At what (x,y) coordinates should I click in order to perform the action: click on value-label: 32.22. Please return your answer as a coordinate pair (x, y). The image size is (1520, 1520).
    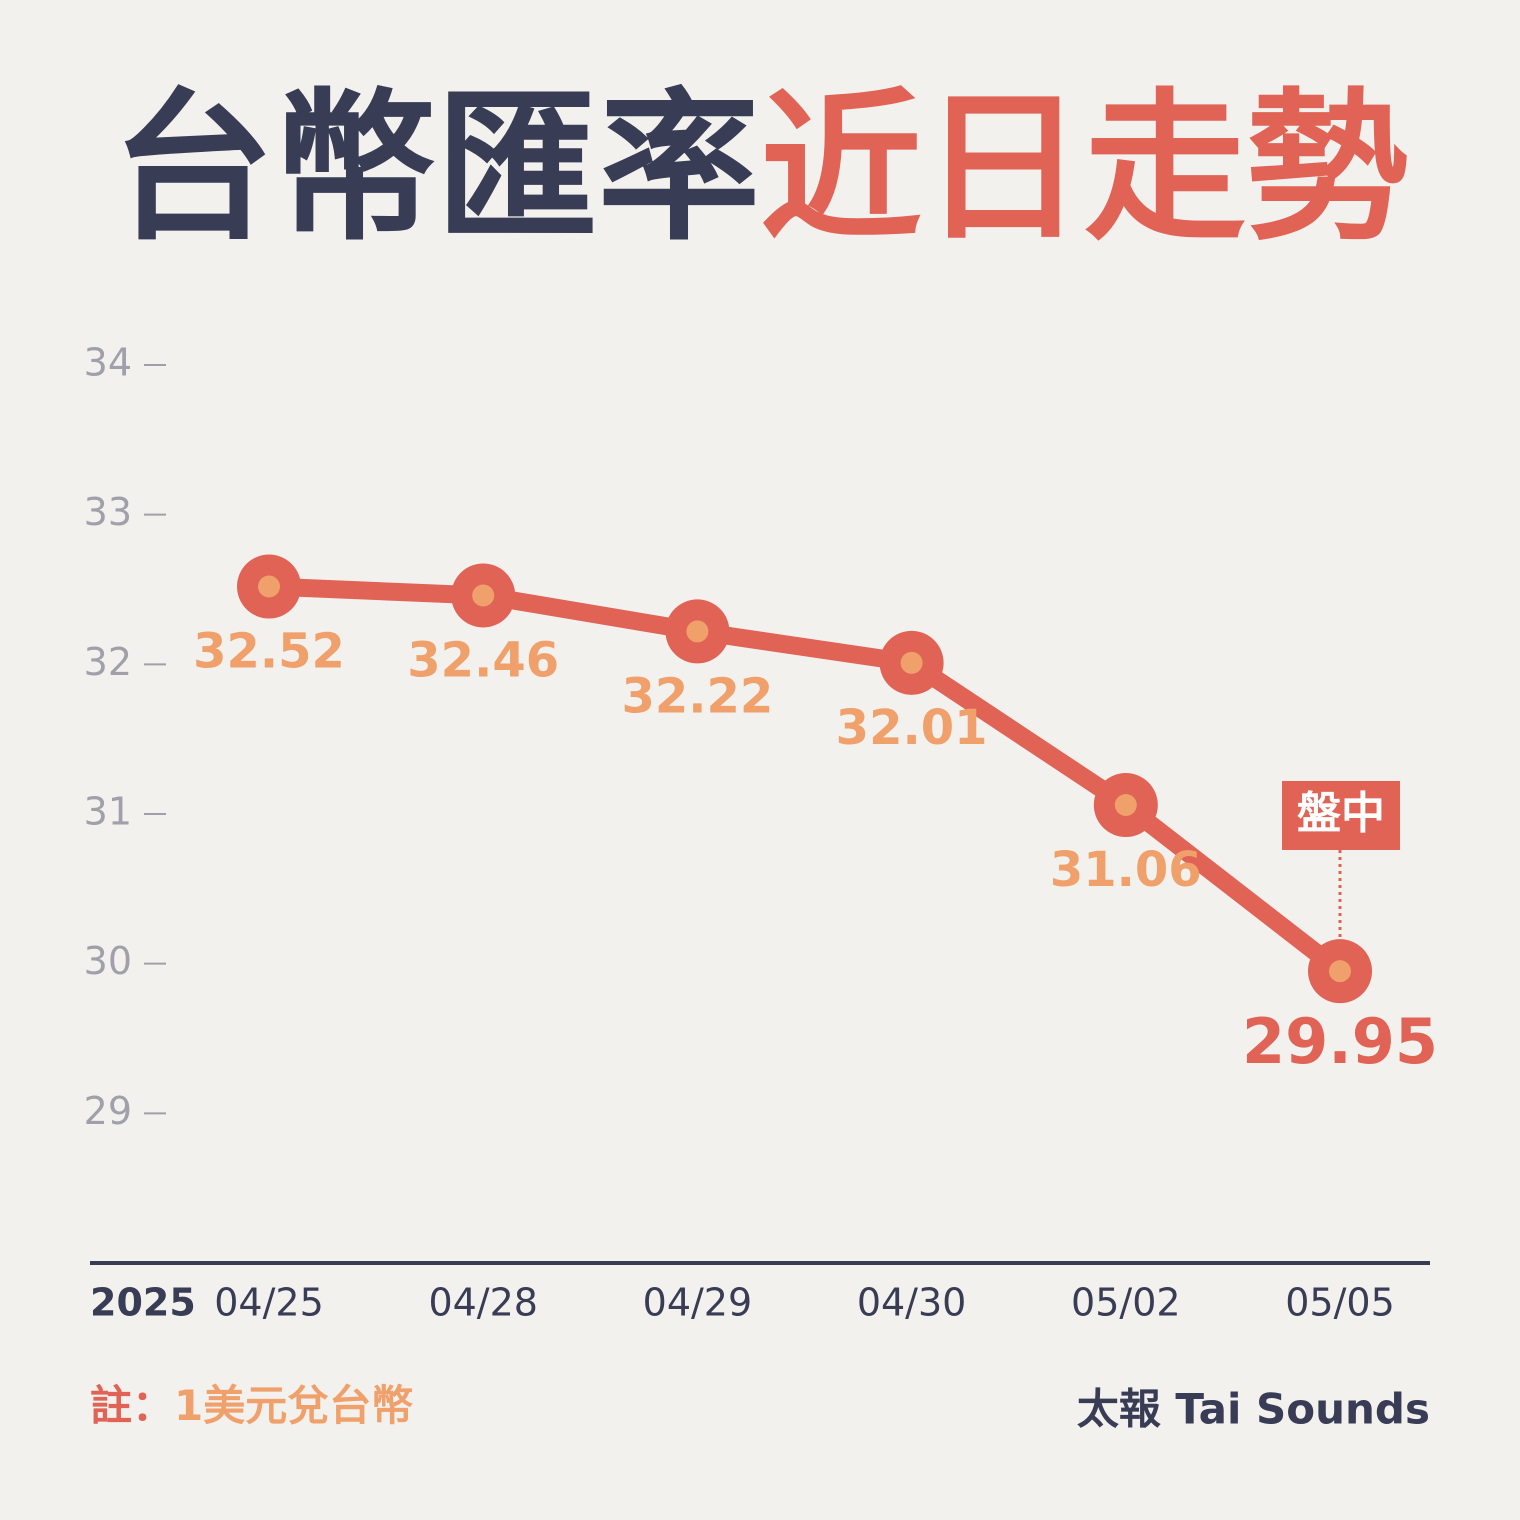
    Looking at the image, I should click on (697, 696).